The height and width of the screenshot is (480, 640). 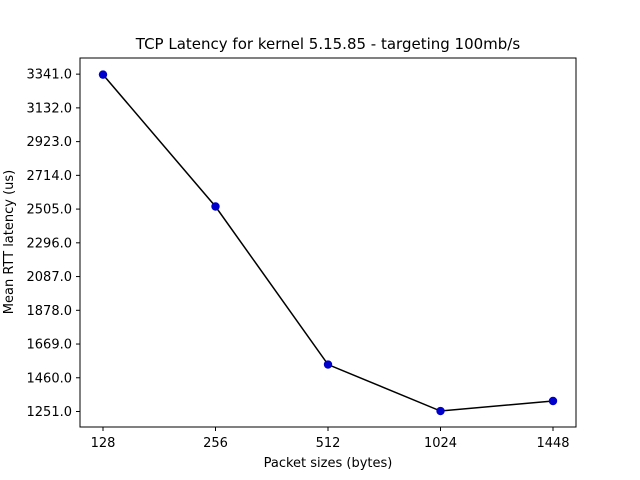 I want to click on x-axis-label: Packet sizes (bytes), so click(x=328, y=463).